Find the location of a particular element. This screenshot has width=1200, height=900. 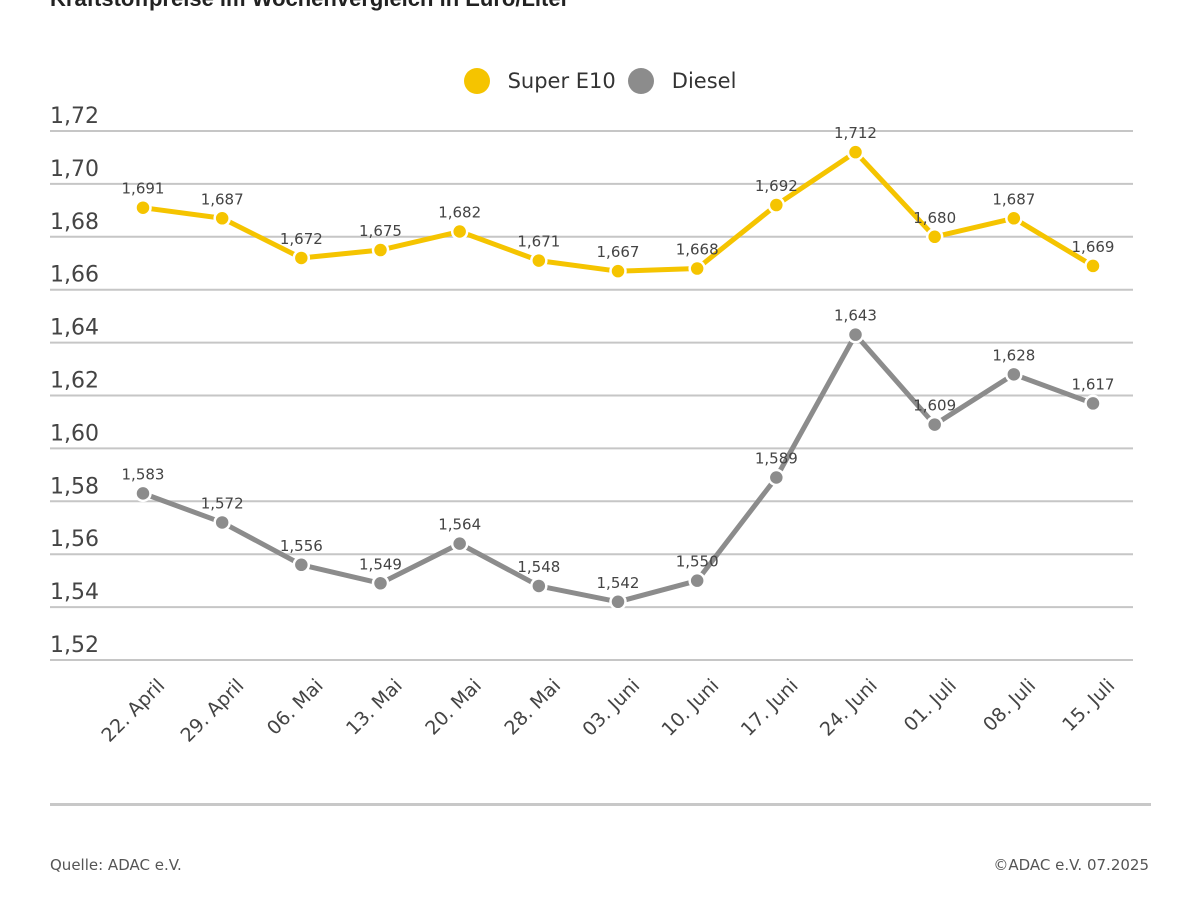

x-tick-label: 06. Mai is located at coordinates (295, 707).